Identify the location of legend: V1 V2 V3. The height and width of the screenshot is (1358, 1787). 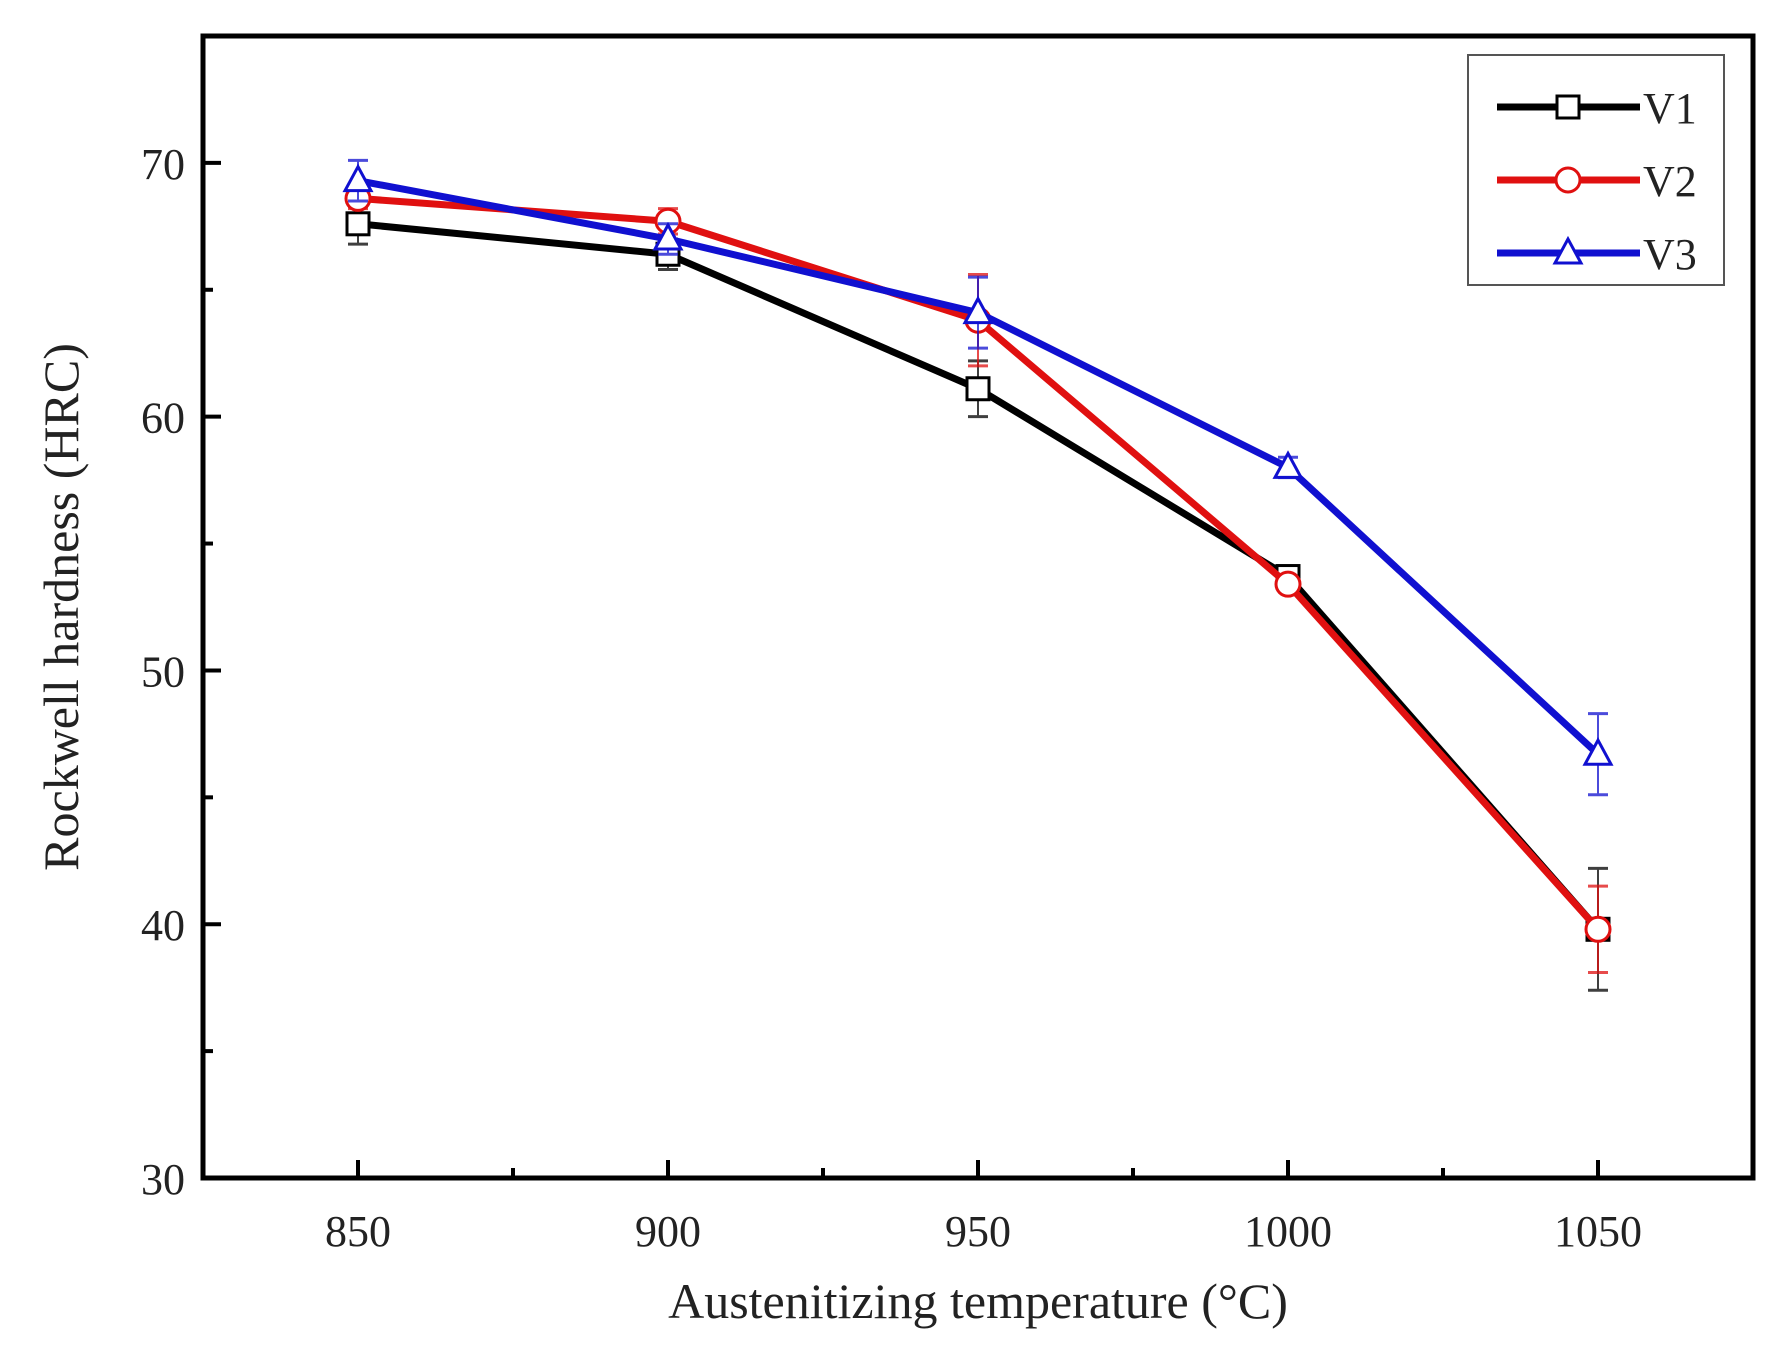
(1596, 170).